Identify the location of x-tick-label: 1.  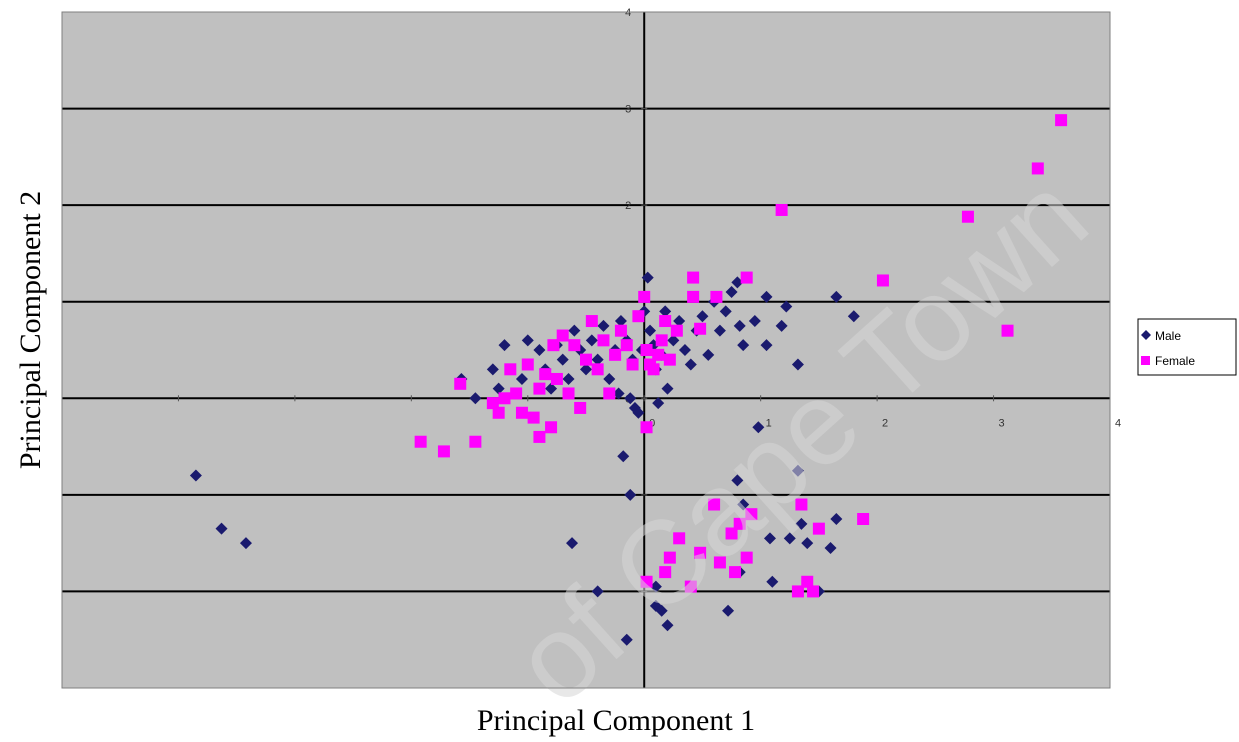
(769, 423).